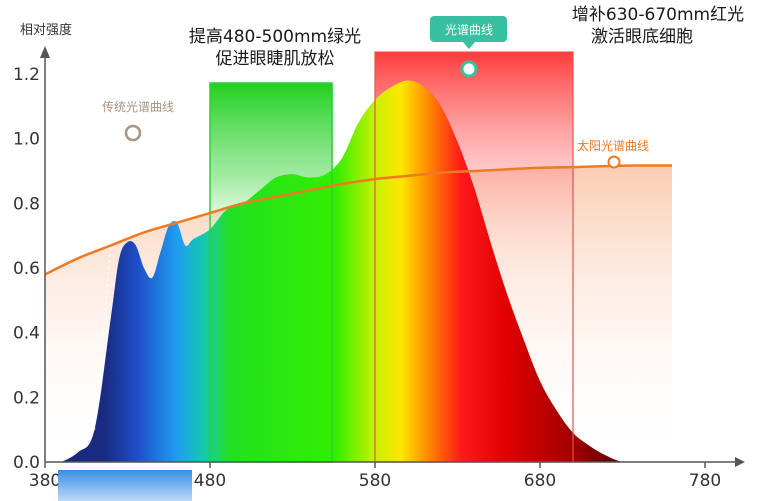 The height and width of the screenshot is (501, 769). I want to click on x-tick-label: 680, so click(540, 481).